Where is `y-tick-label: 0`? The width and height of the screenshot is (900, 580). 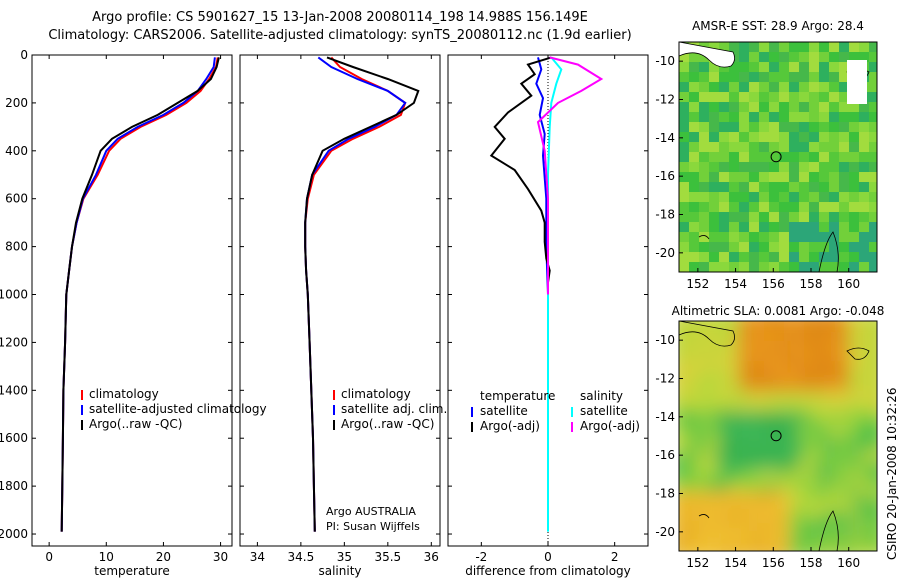
y-tick-label: 0 is located at coordinates (24, 55).